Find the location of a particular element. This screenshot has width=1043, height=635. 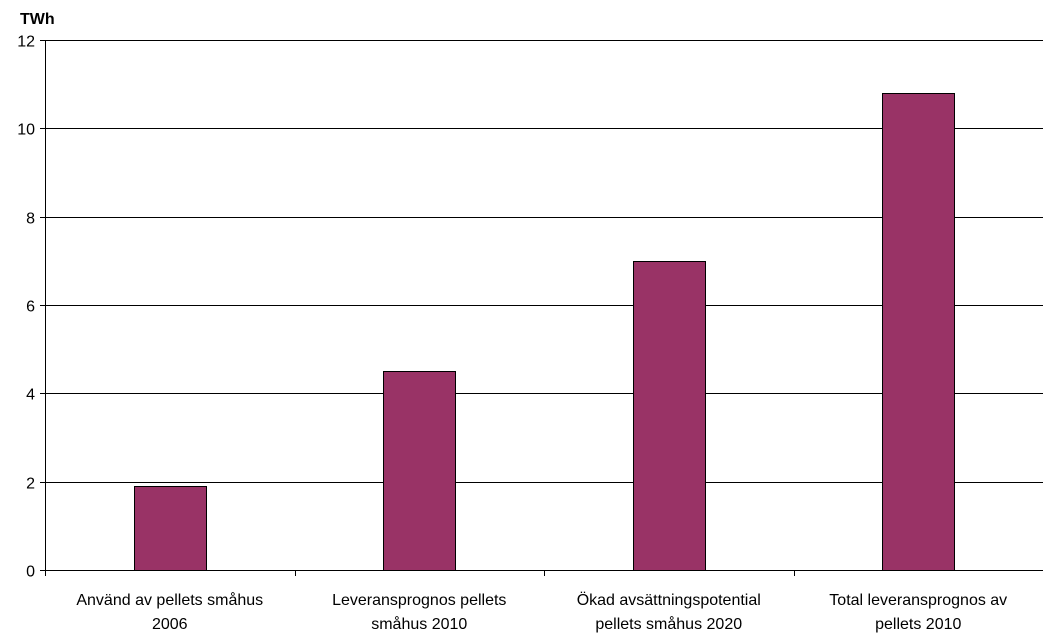

x-category-label-line: Använd av pellets småhus is located at coordinates (169, 600).